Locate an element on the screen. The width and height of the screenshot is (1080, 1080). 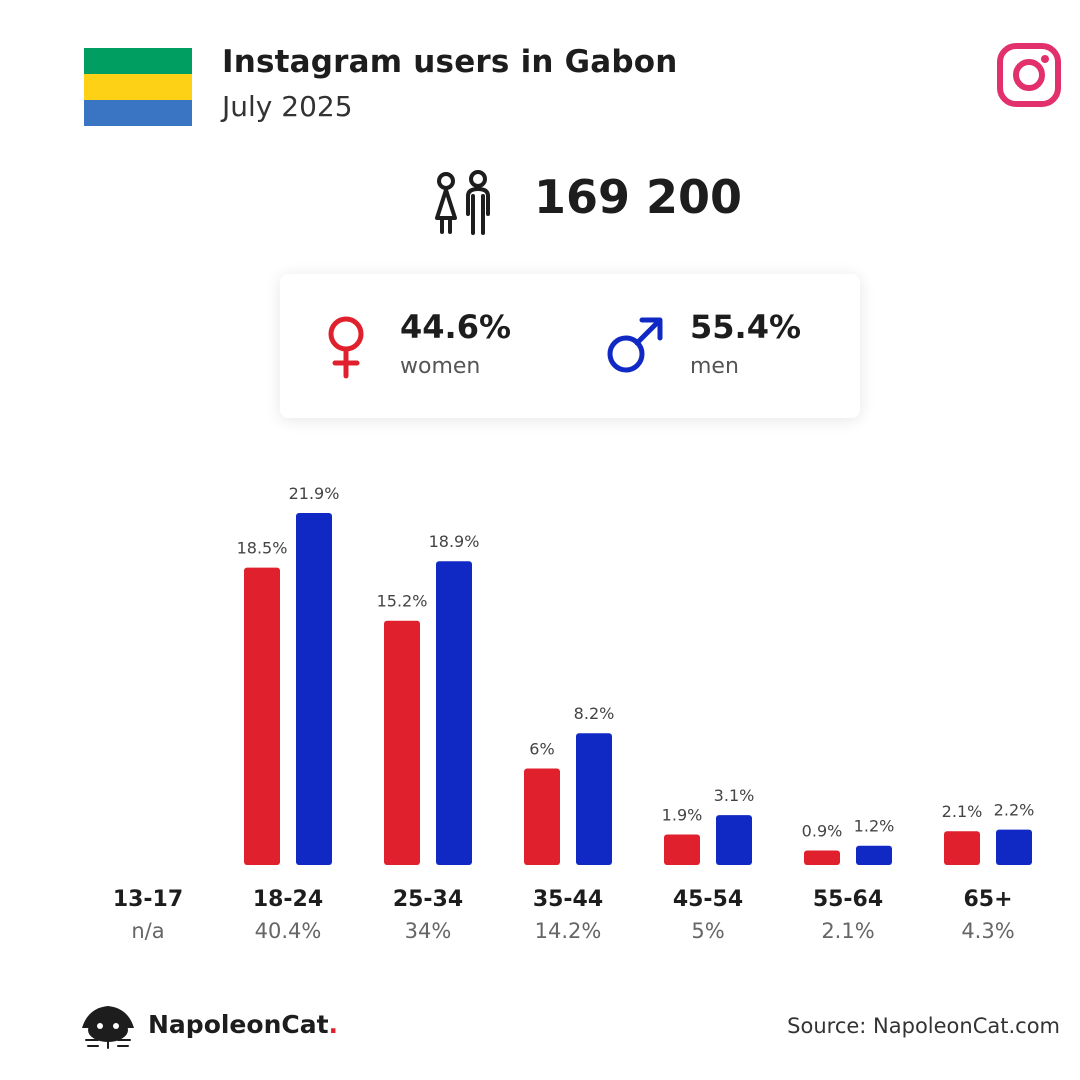
instagram-icon is located at coordinates (1029, 75).